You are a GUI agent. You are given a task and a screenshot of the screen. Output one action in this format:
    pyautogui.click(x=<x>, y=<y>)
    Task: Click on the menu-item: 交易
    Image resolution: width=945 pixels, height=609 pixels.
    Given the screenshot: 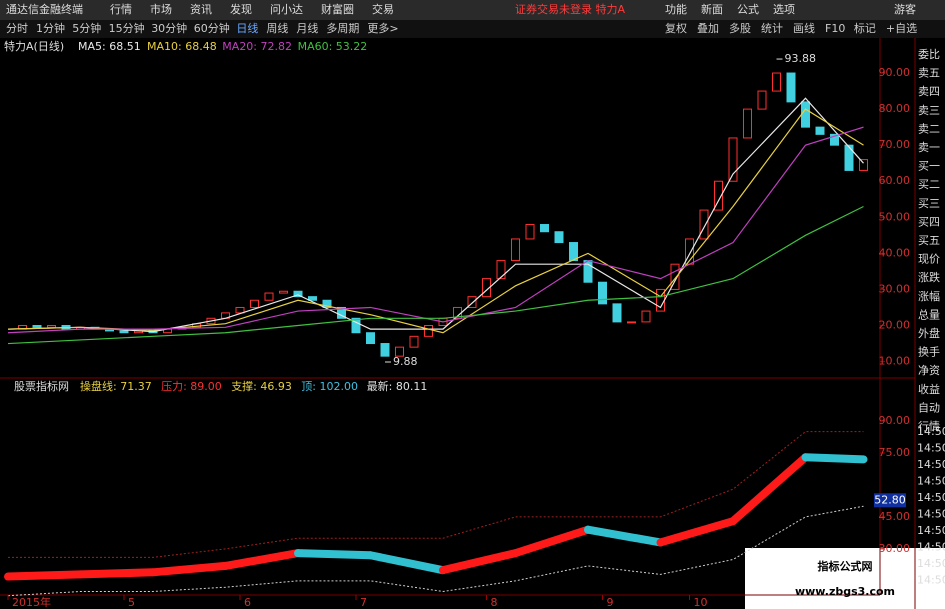 What is the action you would take?
    pyautogui.click(x=383, y=9)
    